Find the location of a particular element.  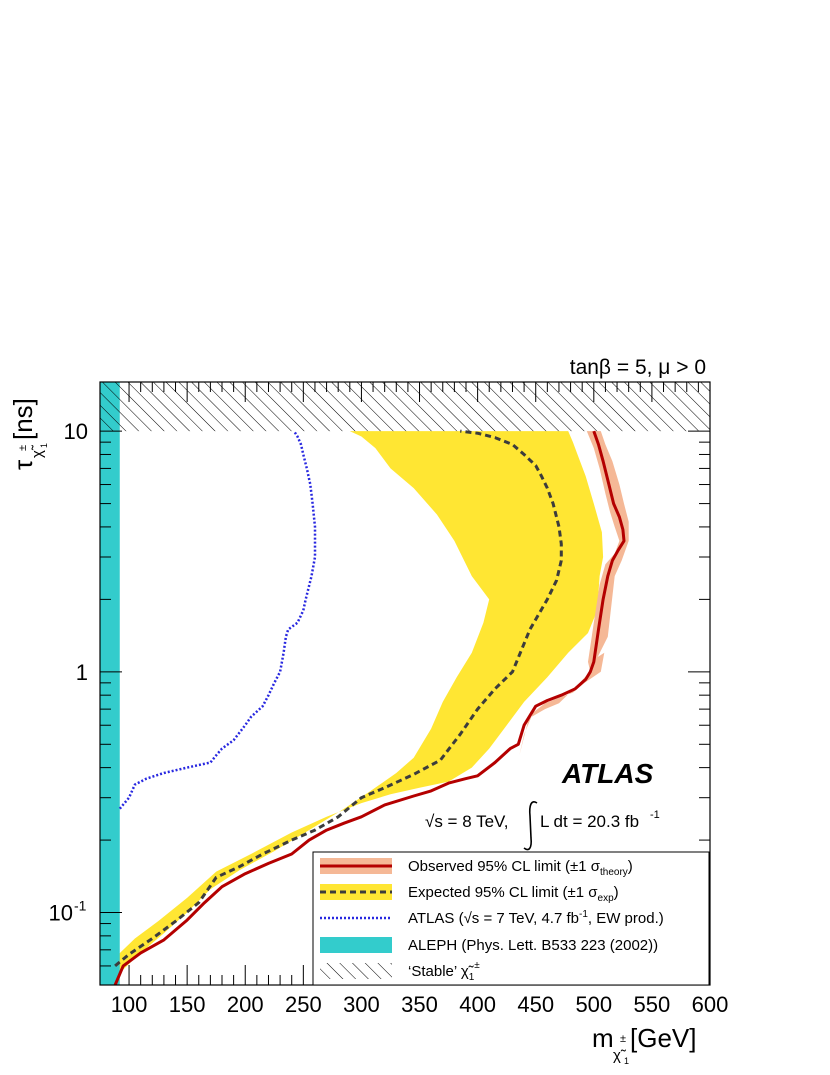

observed-band-lower is located at coordinates (562, 704).